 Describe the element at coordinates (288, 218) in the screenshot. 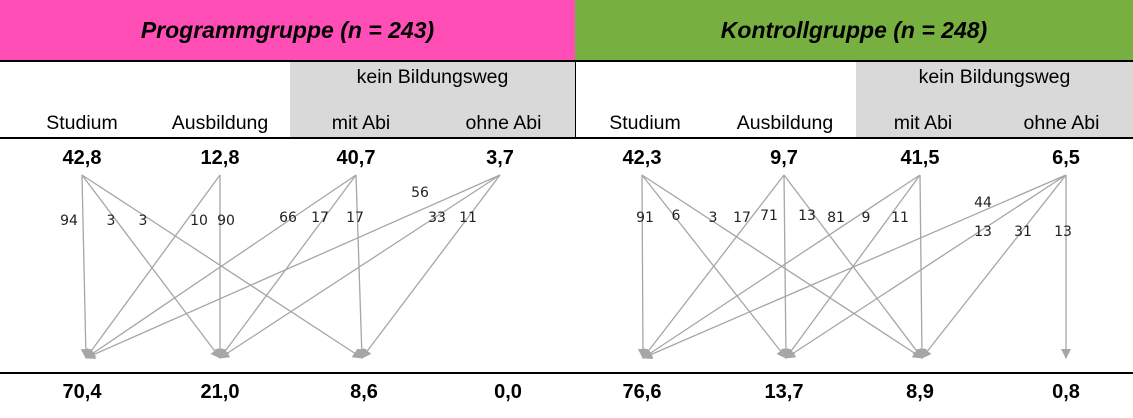

I see `flow-label-p0-2-to-0: 66` at that location.